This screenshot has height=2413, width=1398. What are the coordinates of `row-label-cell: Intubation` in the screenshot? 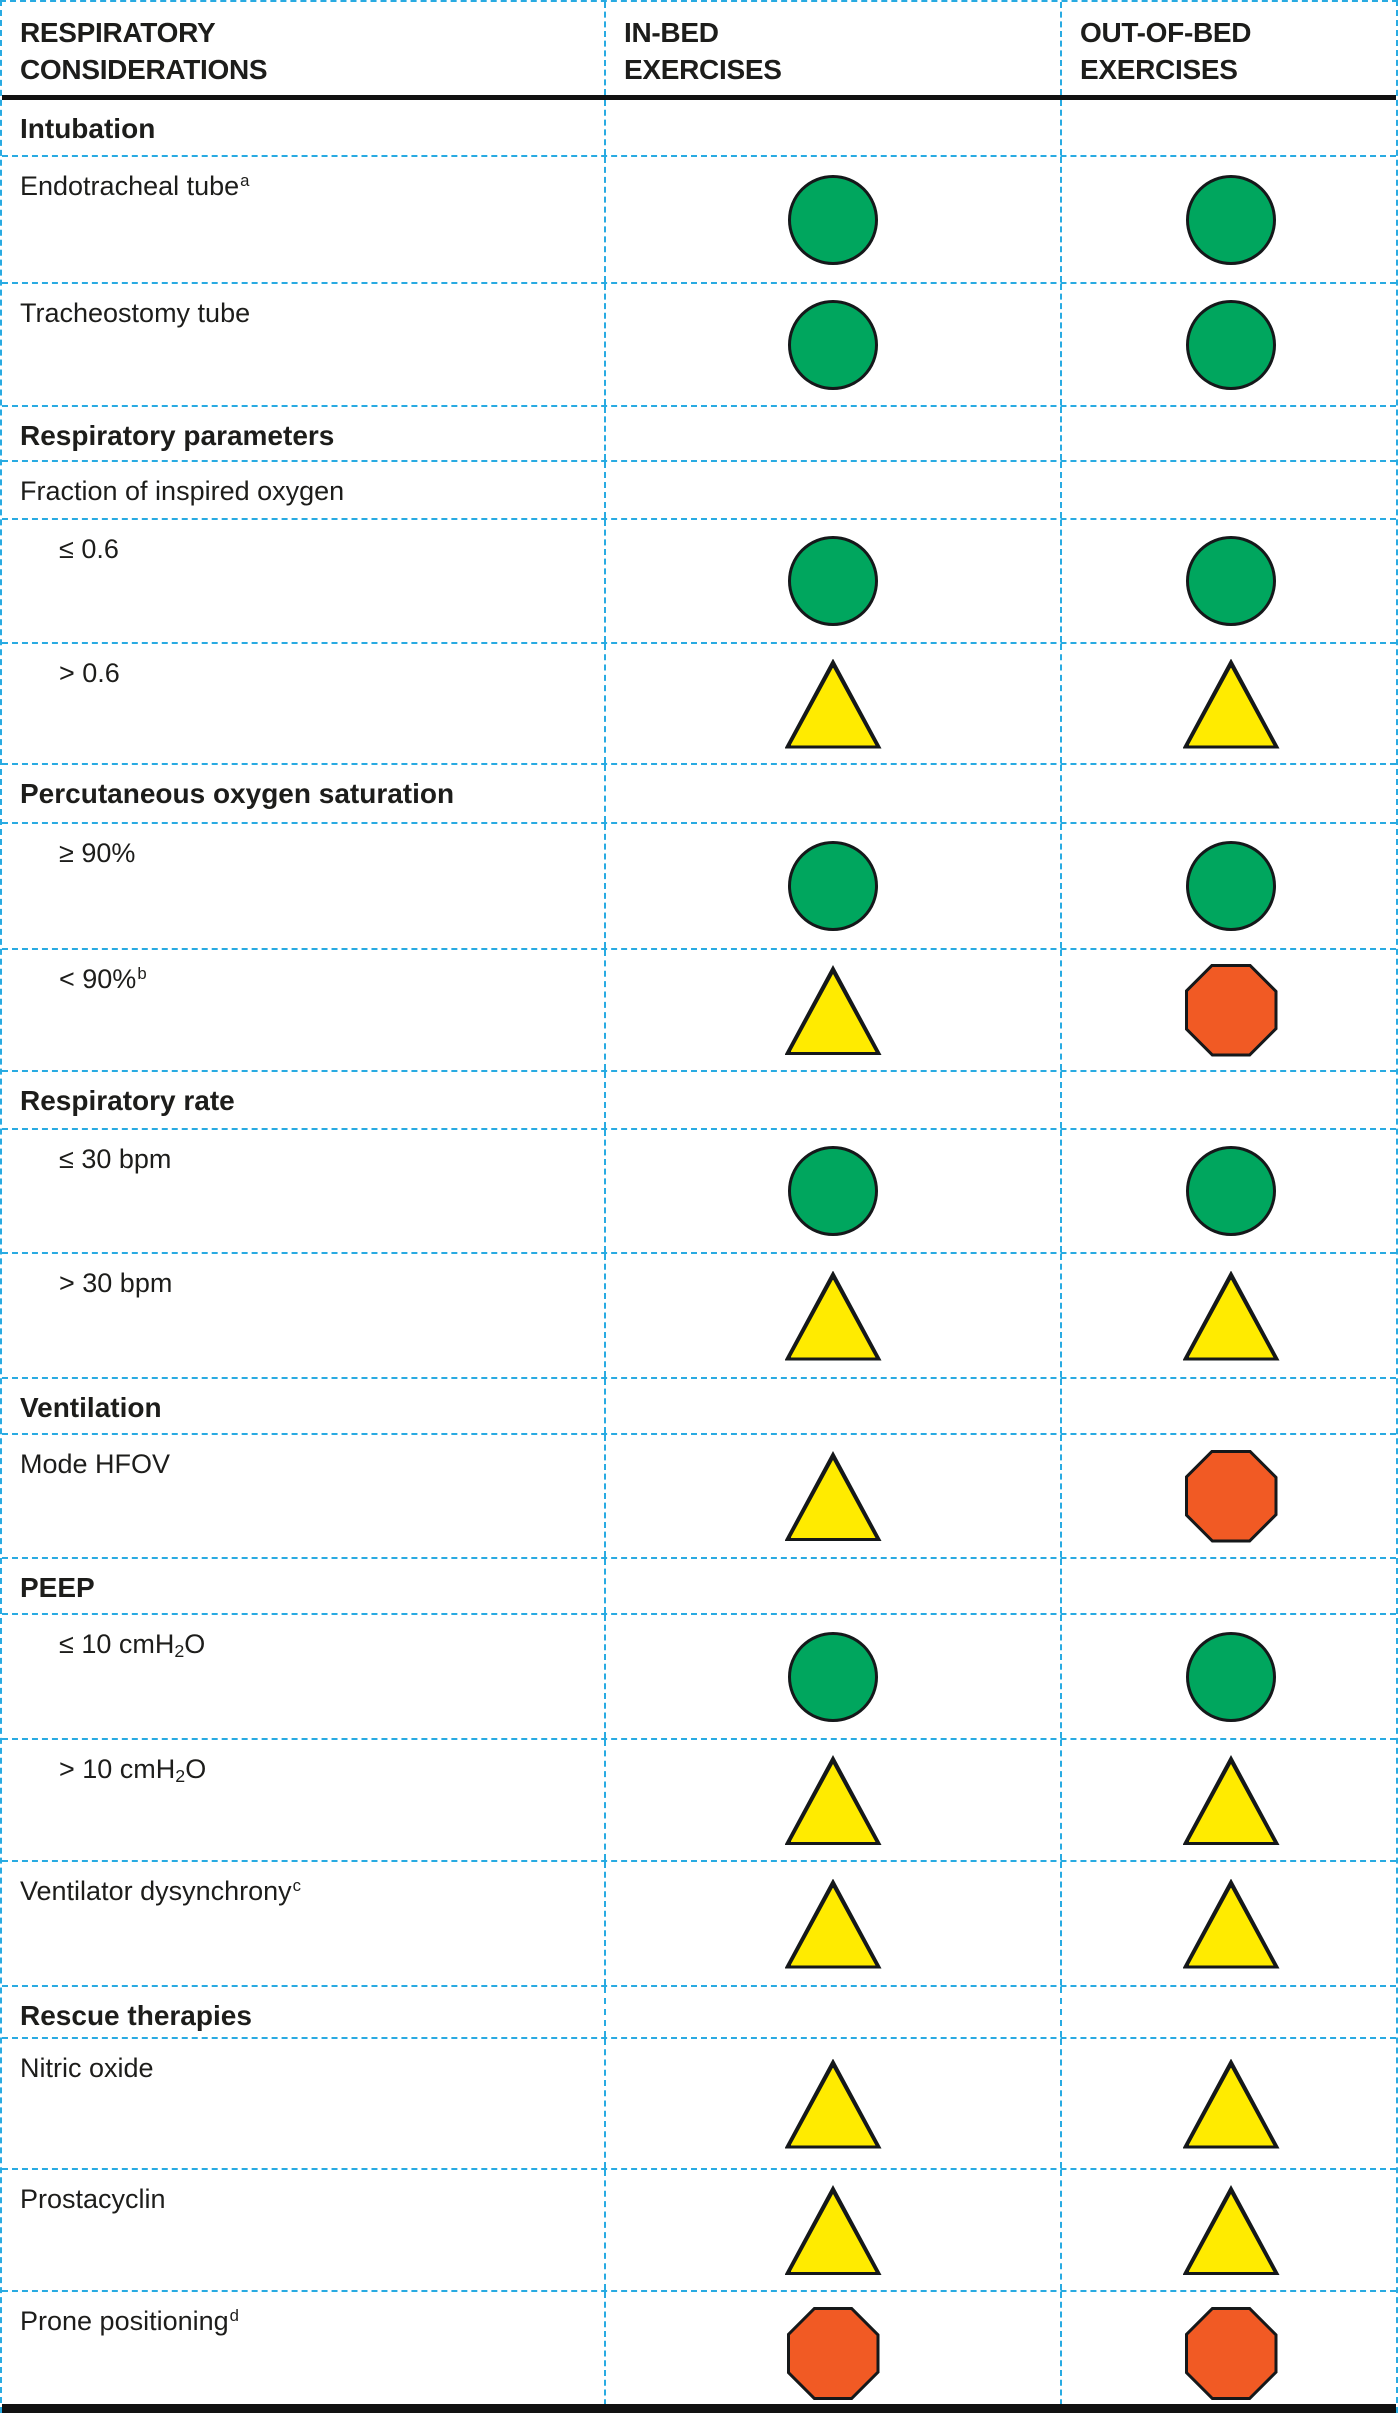 It's located at (304, 127).